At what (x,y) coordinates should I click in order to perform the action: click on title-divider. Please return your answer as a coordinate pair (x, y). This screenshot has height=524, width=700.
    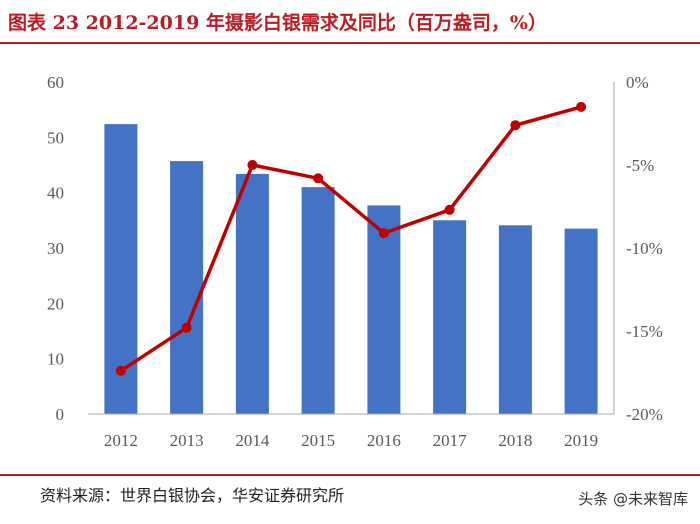
    Looking at the image, I should click on (350, 43).